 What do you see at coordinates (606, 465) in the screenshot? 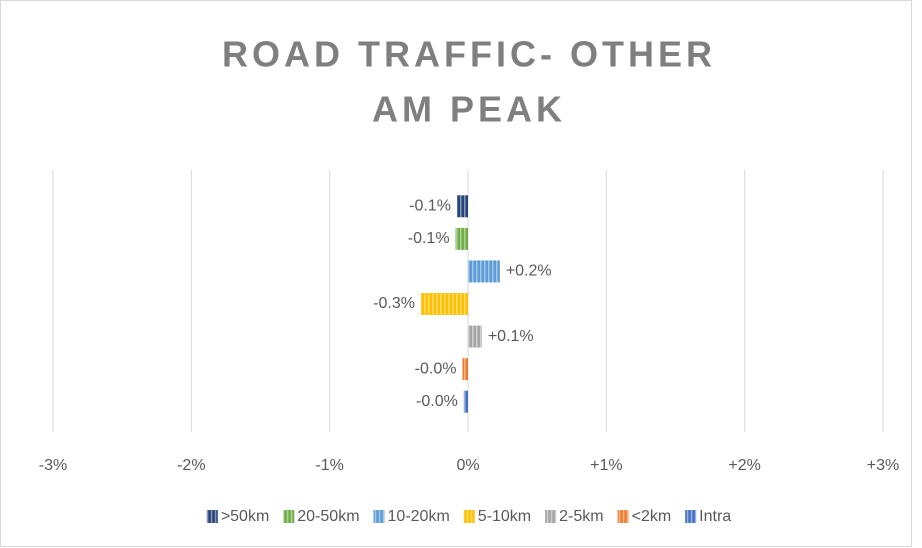
I see `x-tick-label: +1%` at bounding box center [606, 465].